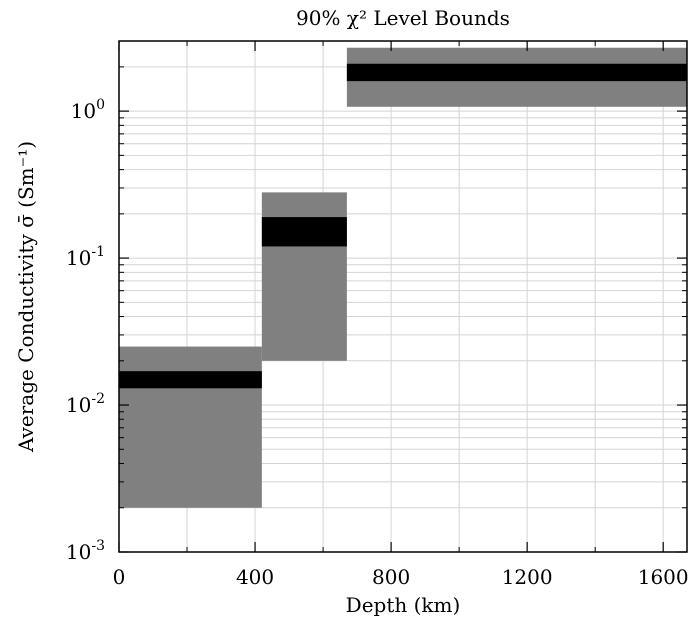 The height and width of the screenshot is (627, 694). Describe the element at coordinates (26, 297) in the screenshot. I see `y-axis-label: Average Conductivity σ̄ (Sm⁻¹)` at that location.